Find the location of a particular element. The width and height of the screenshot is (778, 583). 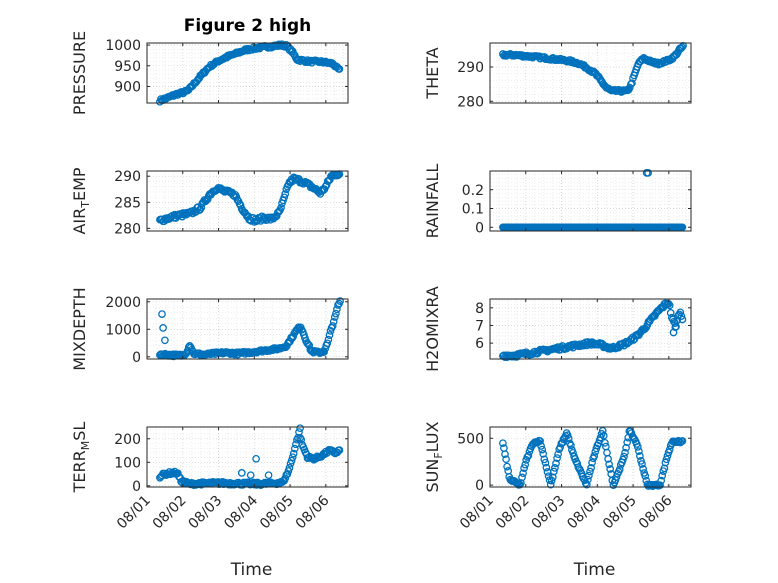

y-tick-label: 2000 is located at coordinates (123, 303).